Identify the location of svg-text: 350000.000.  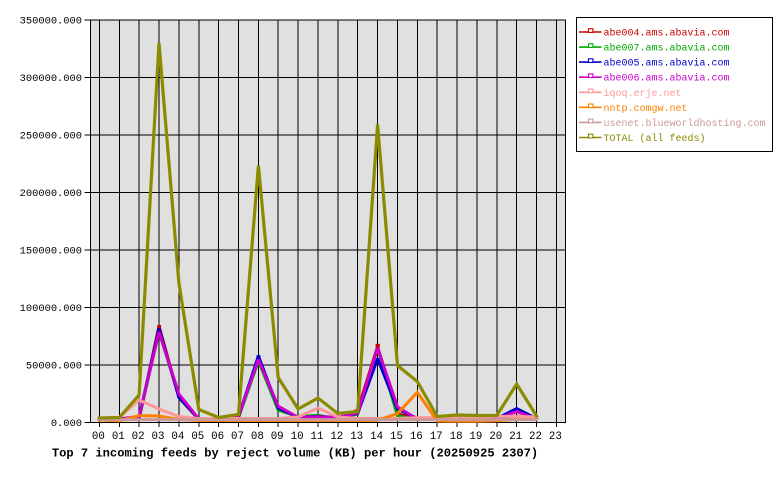
(51, 22).